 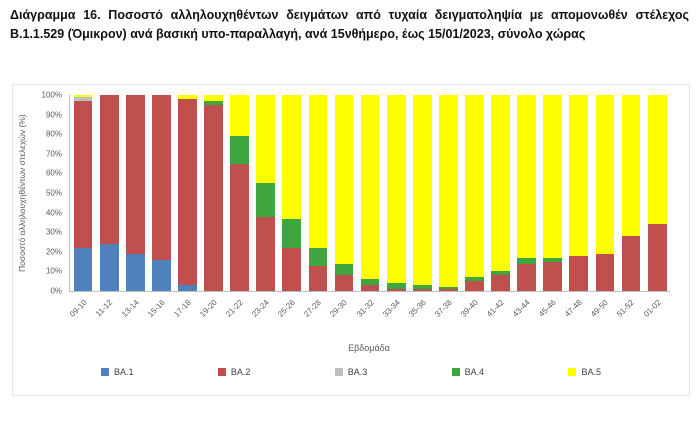 What do you see at coordinates (53, 134) in the screenshot?
I see `y-tick-label: 80%` at bounding box center [53, 134].